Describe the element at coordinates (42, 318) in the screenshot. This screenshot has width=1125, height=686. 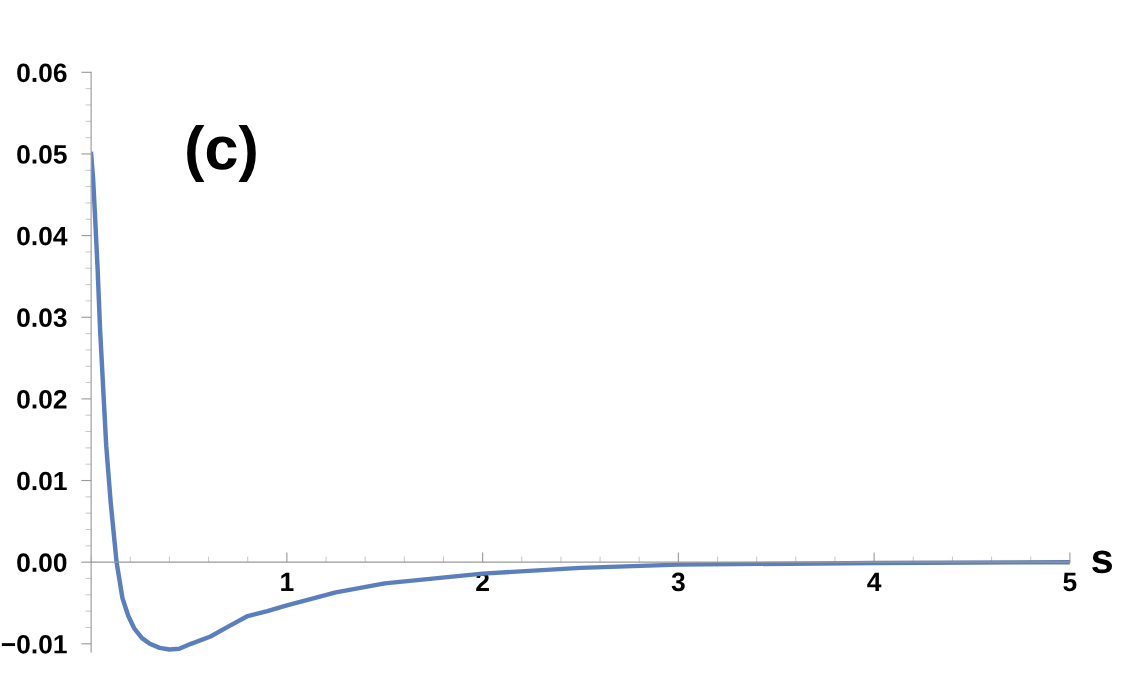
I see `y-tick-label: 0.03` at that location.